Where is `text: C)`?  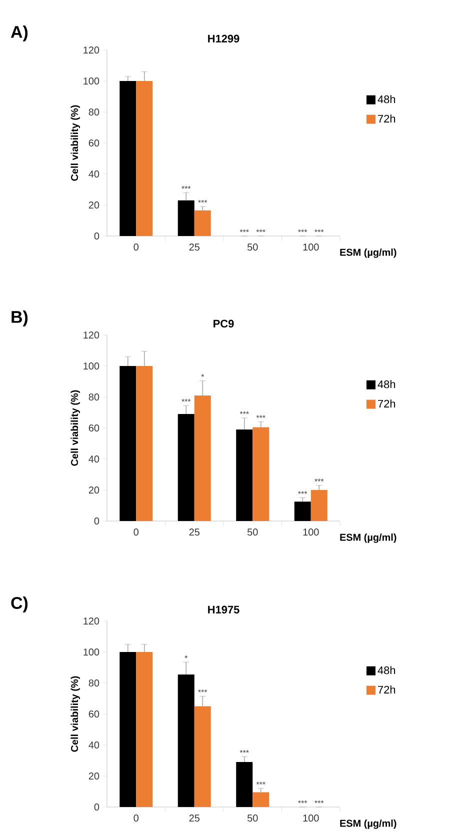 text: C) is located at coordinates (19, 604).